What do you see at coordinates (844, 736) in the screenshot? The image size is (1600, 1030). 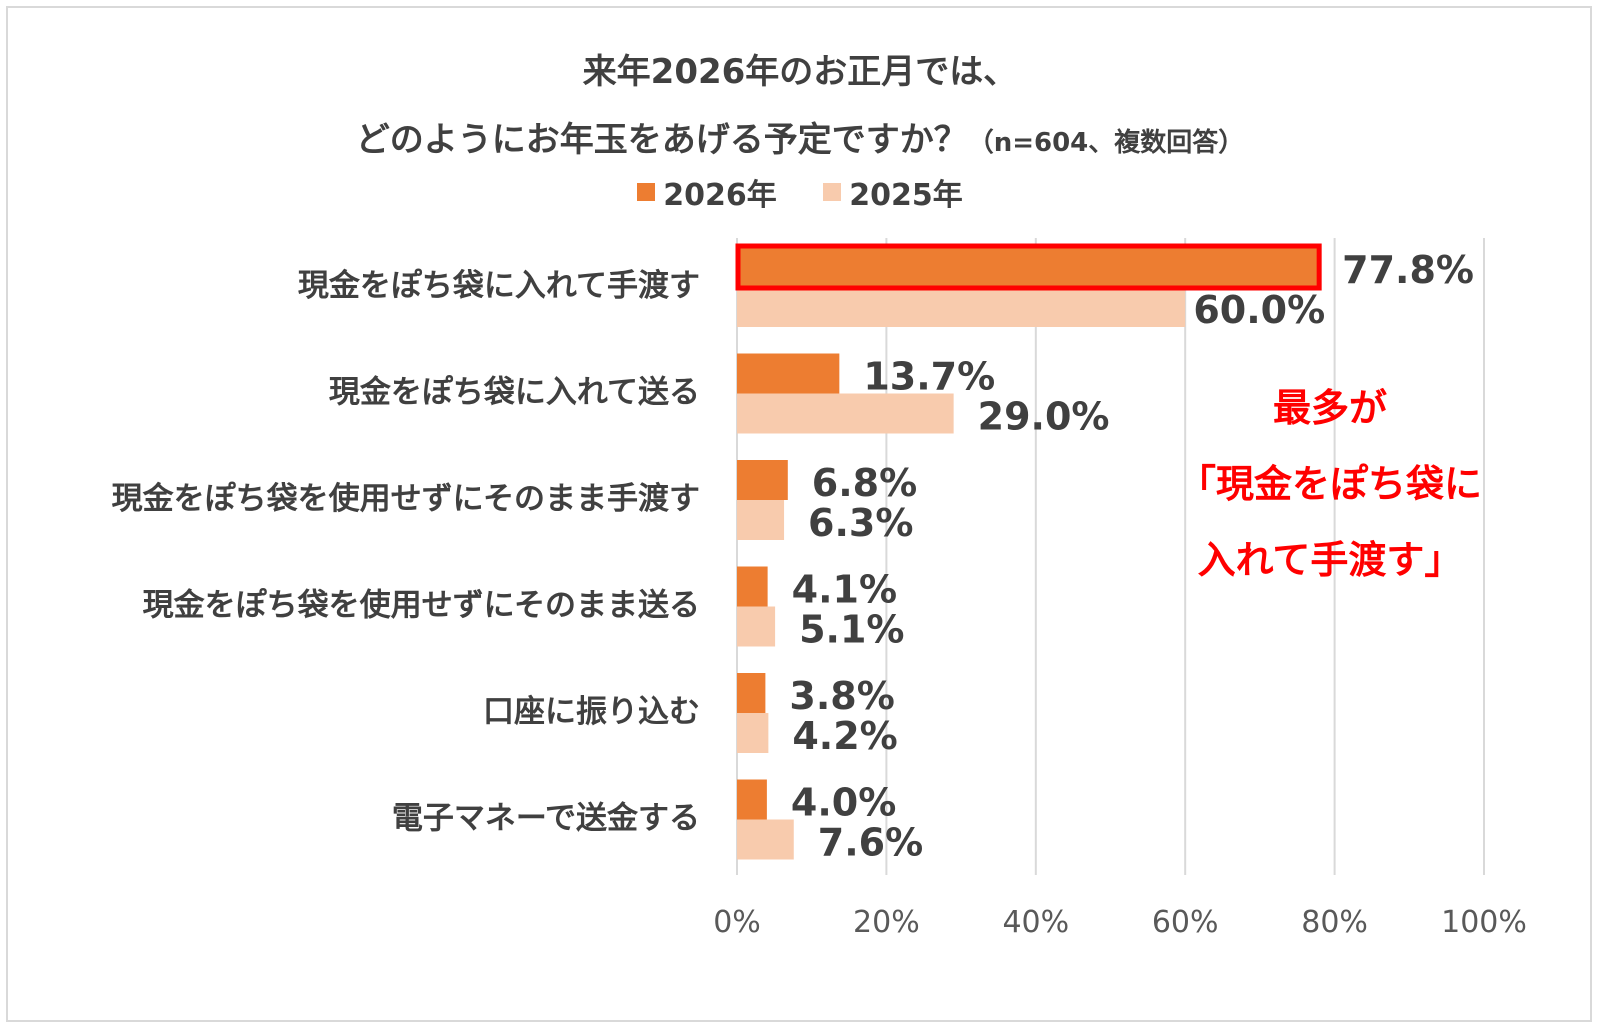 I see `data-label: 4.2%` at bounding box center [844, 736].